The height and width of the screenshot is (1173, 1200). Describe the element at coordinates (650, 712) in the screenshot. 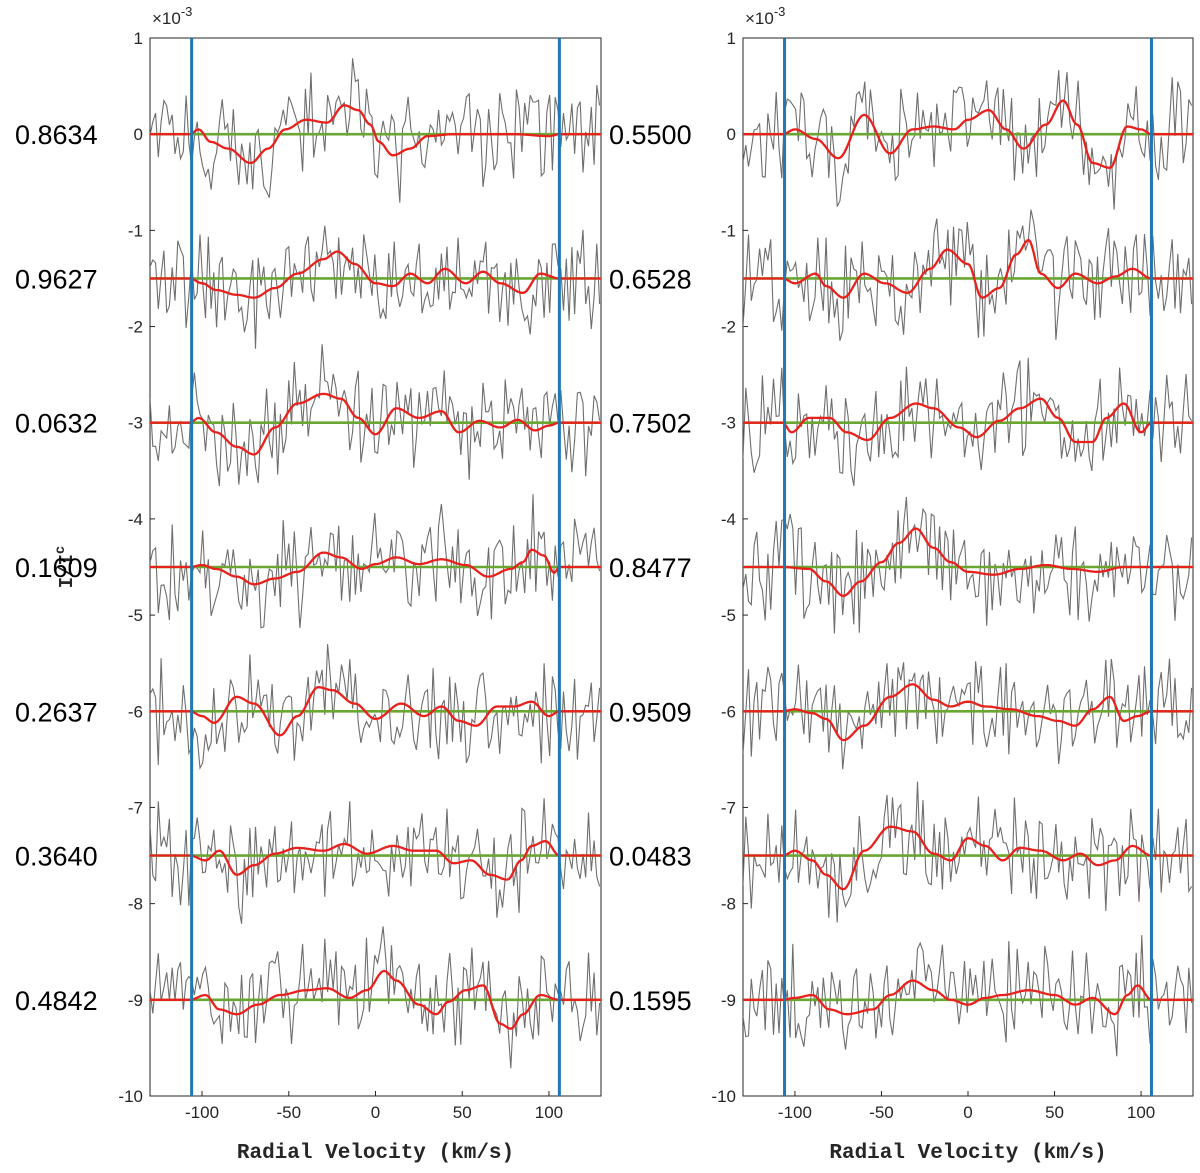

I see `phase-label: 0.9509` at that location.